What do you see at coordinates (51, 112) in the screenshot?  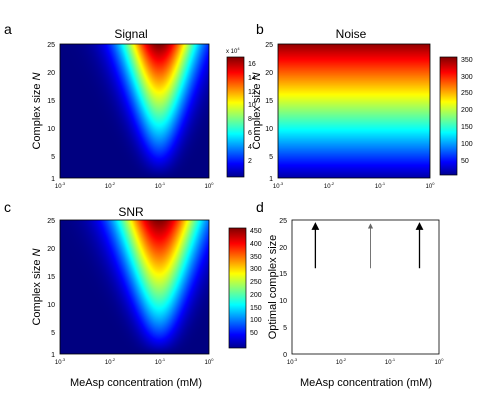 I see `panel-a-yticks: 1 5 10 15 20 25` at bounding box center [51, 112].